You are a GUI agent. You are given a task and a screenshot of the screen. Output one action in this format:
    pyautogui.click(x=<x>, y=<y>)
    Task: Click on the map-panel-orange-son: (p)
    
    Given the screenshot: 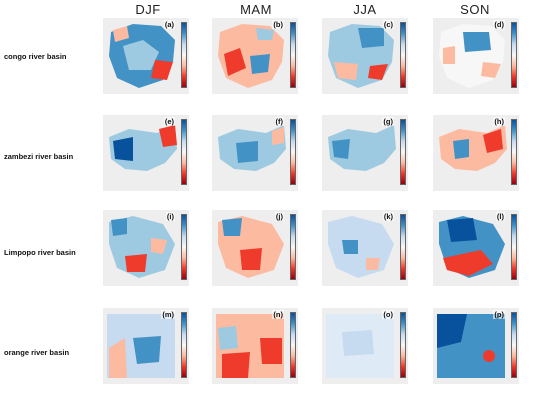 What is the action you would take?
    pyautogui.click(x=476, y=346)
    